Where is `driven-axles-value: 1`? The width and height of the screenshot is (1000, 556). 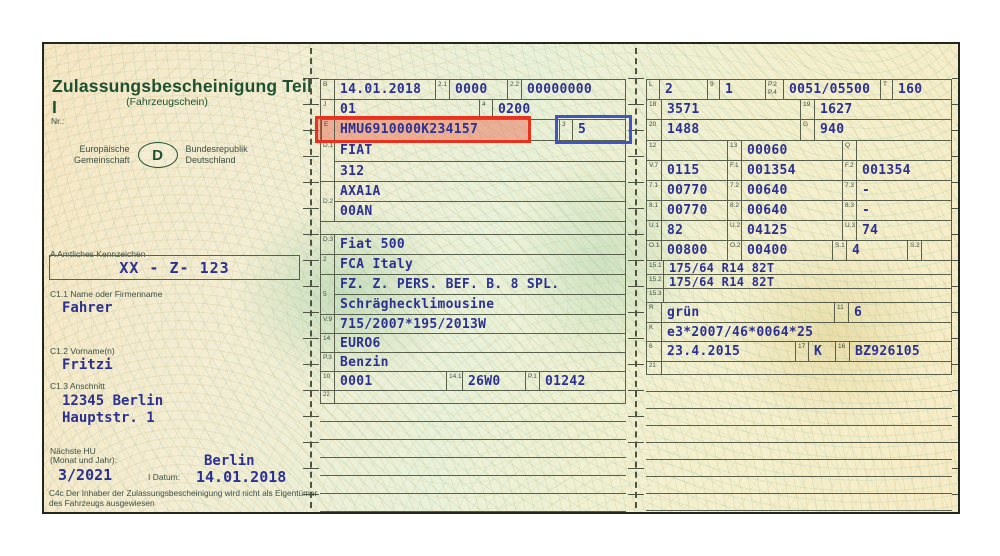 driven-axles-value: 1 is located at coordinates (729, 89).